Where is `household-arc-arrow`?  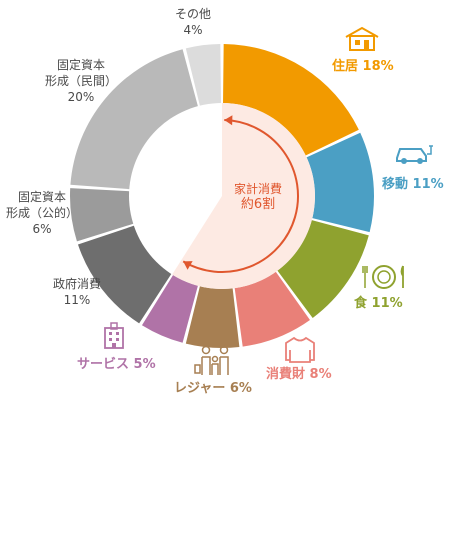 household-arc-arrow is located at coordinates (240, 196).